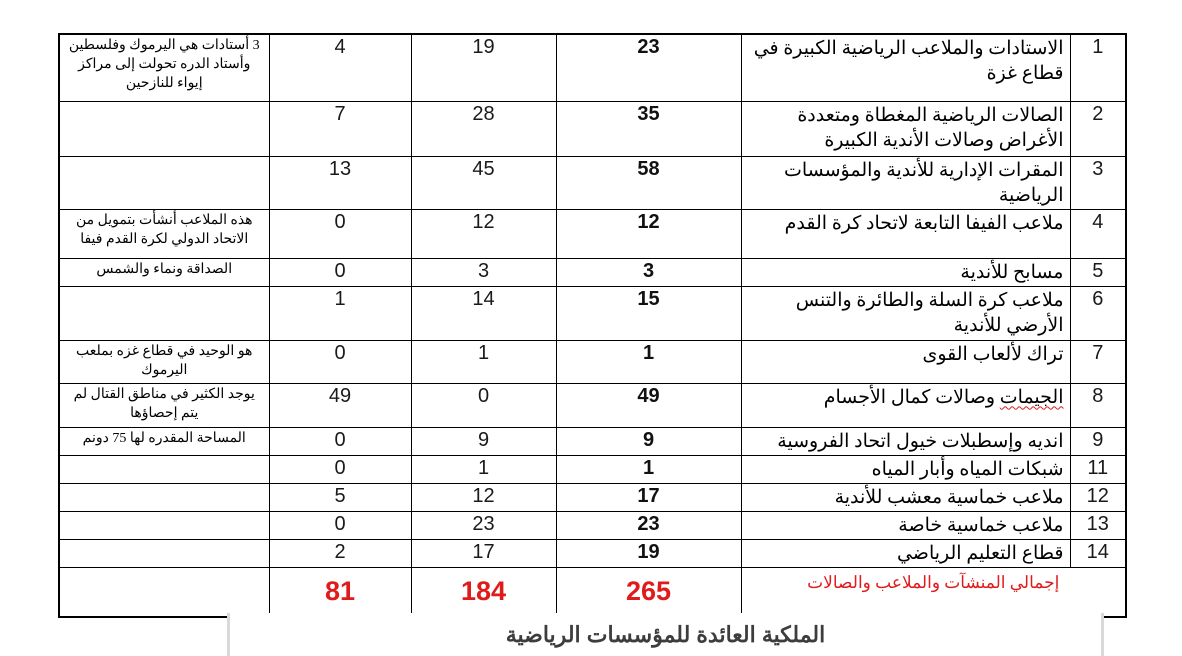  Describe the element at coordinates (933, 592) in the screenshot. I see `totals-label-cell: إجمالي المنشآت والملاعب والصالات` at that location.